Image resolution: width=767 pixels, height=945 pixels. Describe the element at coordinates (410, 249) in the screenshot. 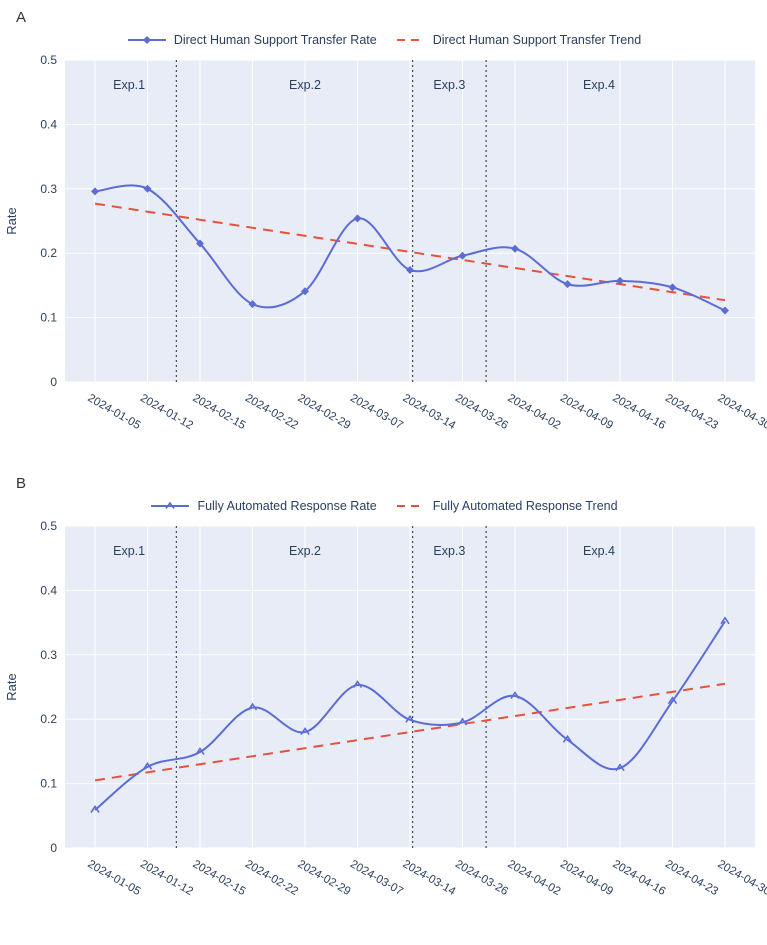

I see `series-markers` at that location.